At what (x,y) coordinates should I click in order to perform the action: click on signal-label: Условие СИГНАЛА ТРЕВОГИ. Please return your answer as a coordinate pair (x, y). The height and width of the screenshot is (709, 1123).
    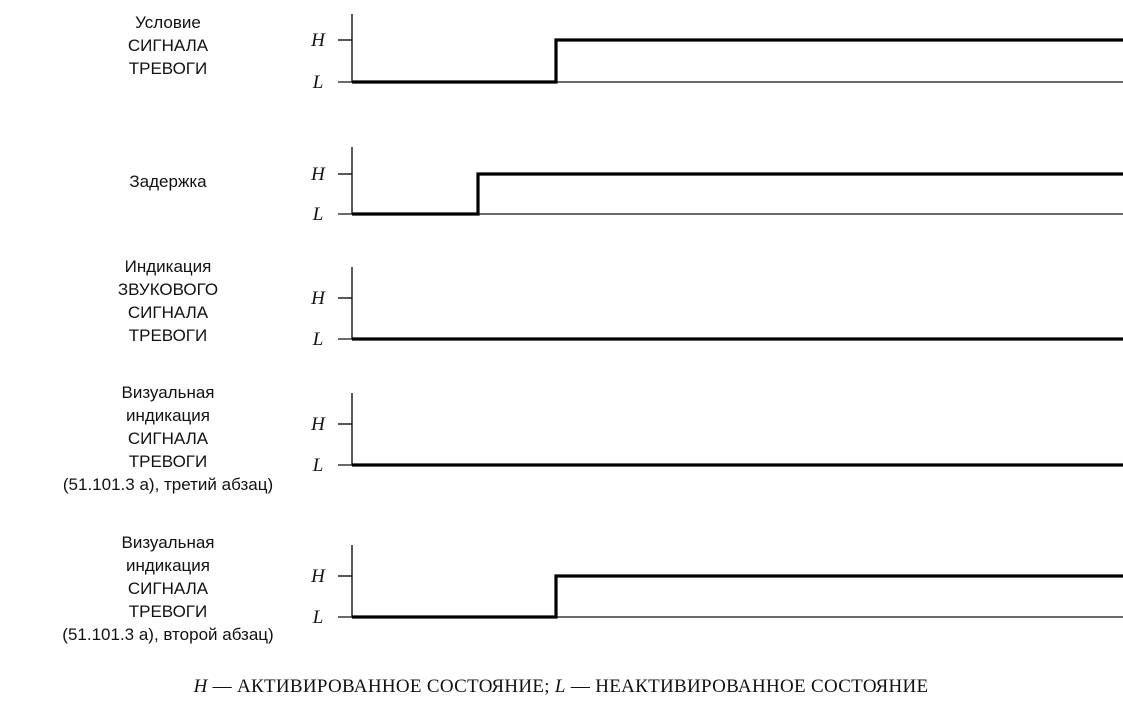
    Looking at the image, I should click on (168, 45).